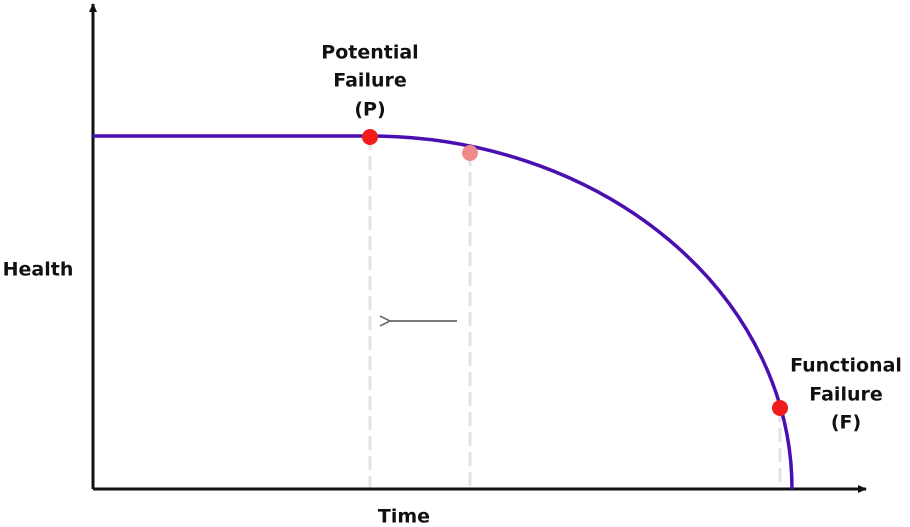  I want to click on f-label: Functional, so click(846, 366).